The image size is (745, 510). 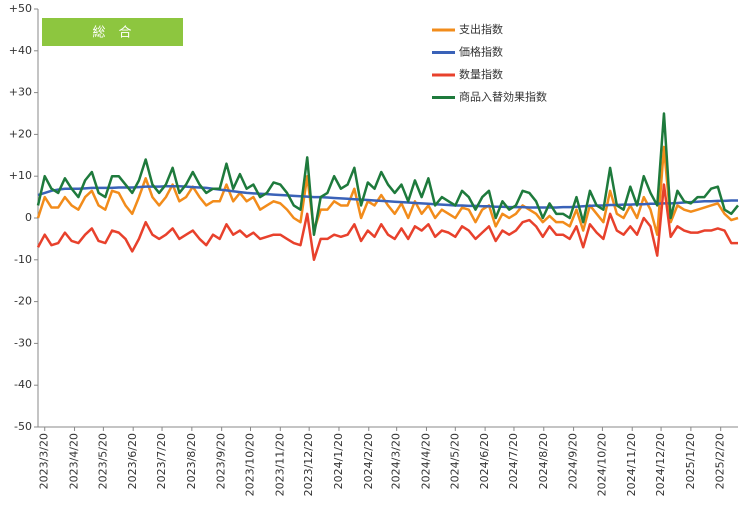 I want to click on x-tick-label: 2024/8/20, so click(x=543, y=461).